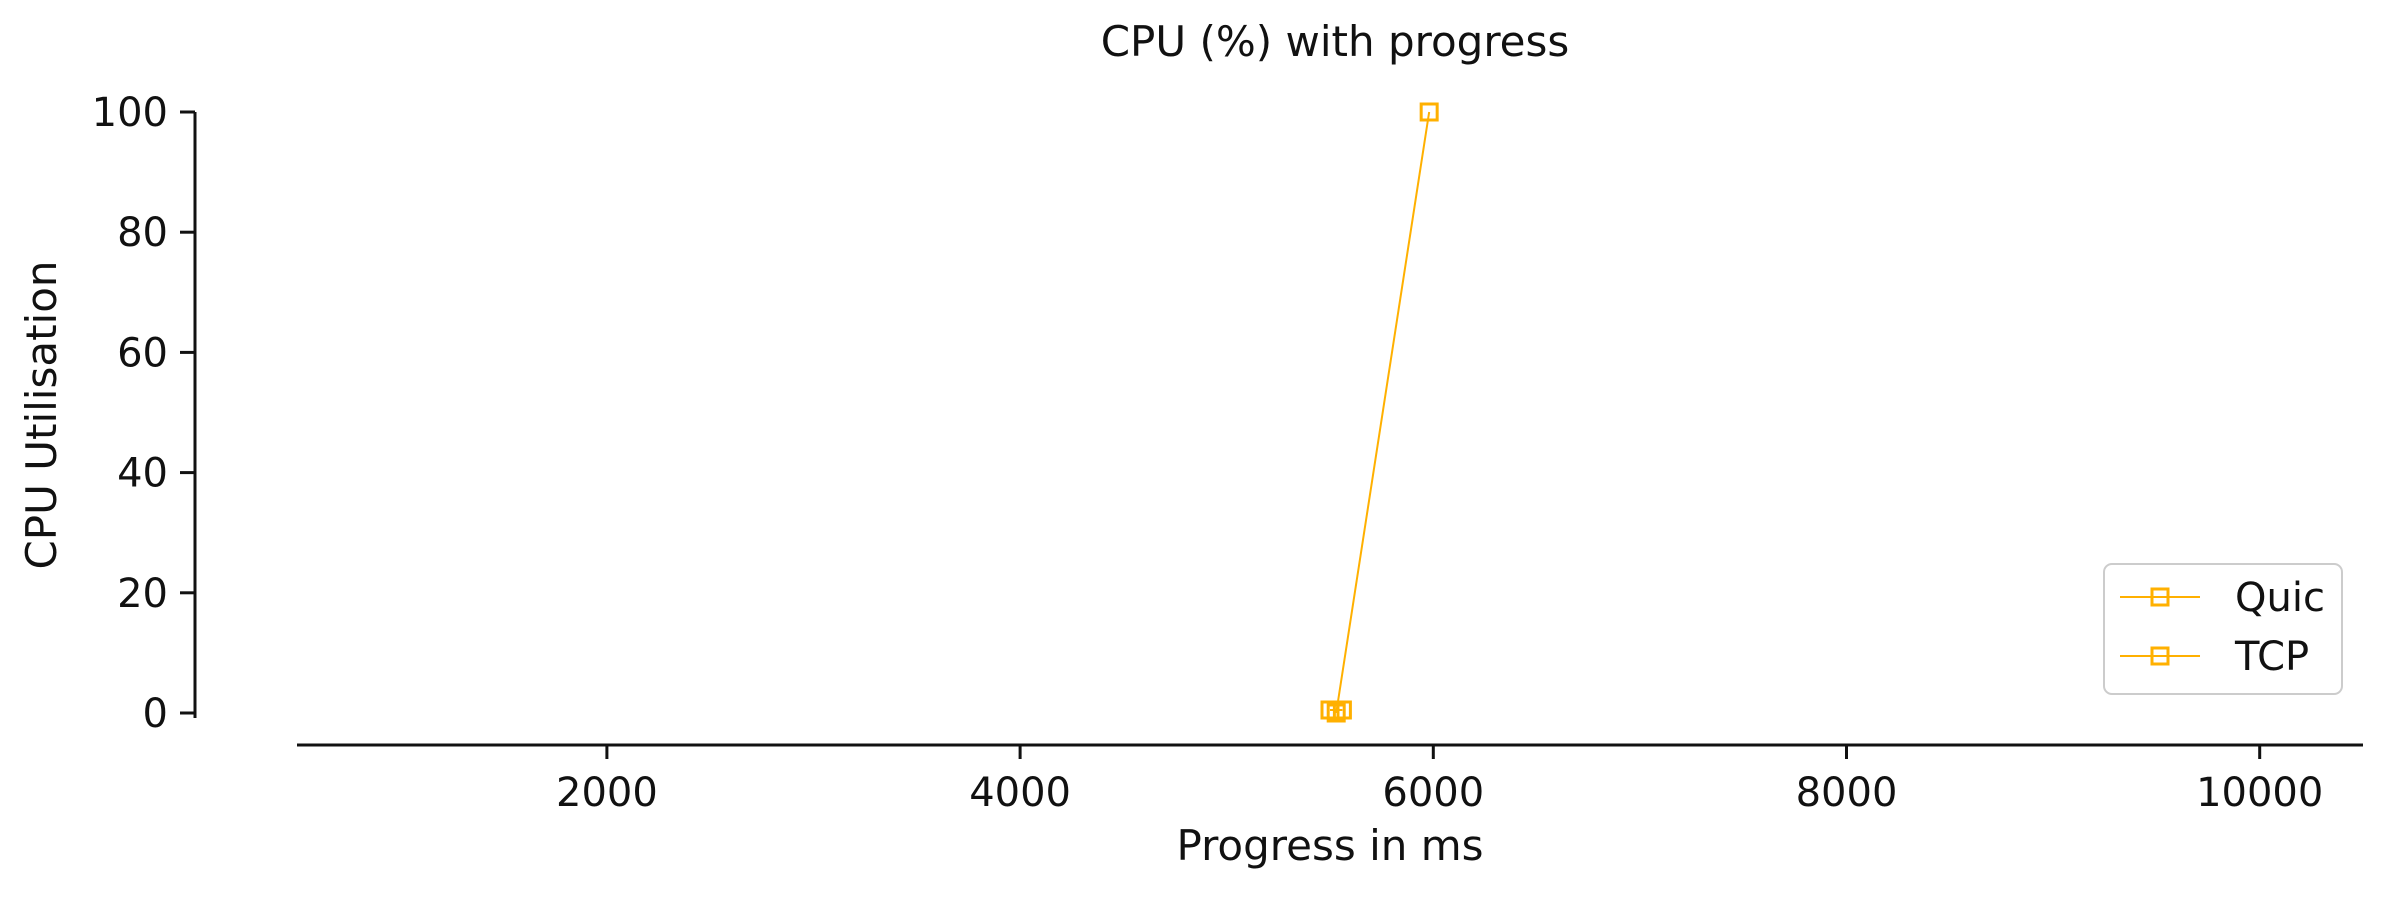 This screenshot has width=2400, height=899. Describe the element at coordinates (143, 413) in the screenshot. I see `y-ticks: 0 20 40 60 80 100` at that location.